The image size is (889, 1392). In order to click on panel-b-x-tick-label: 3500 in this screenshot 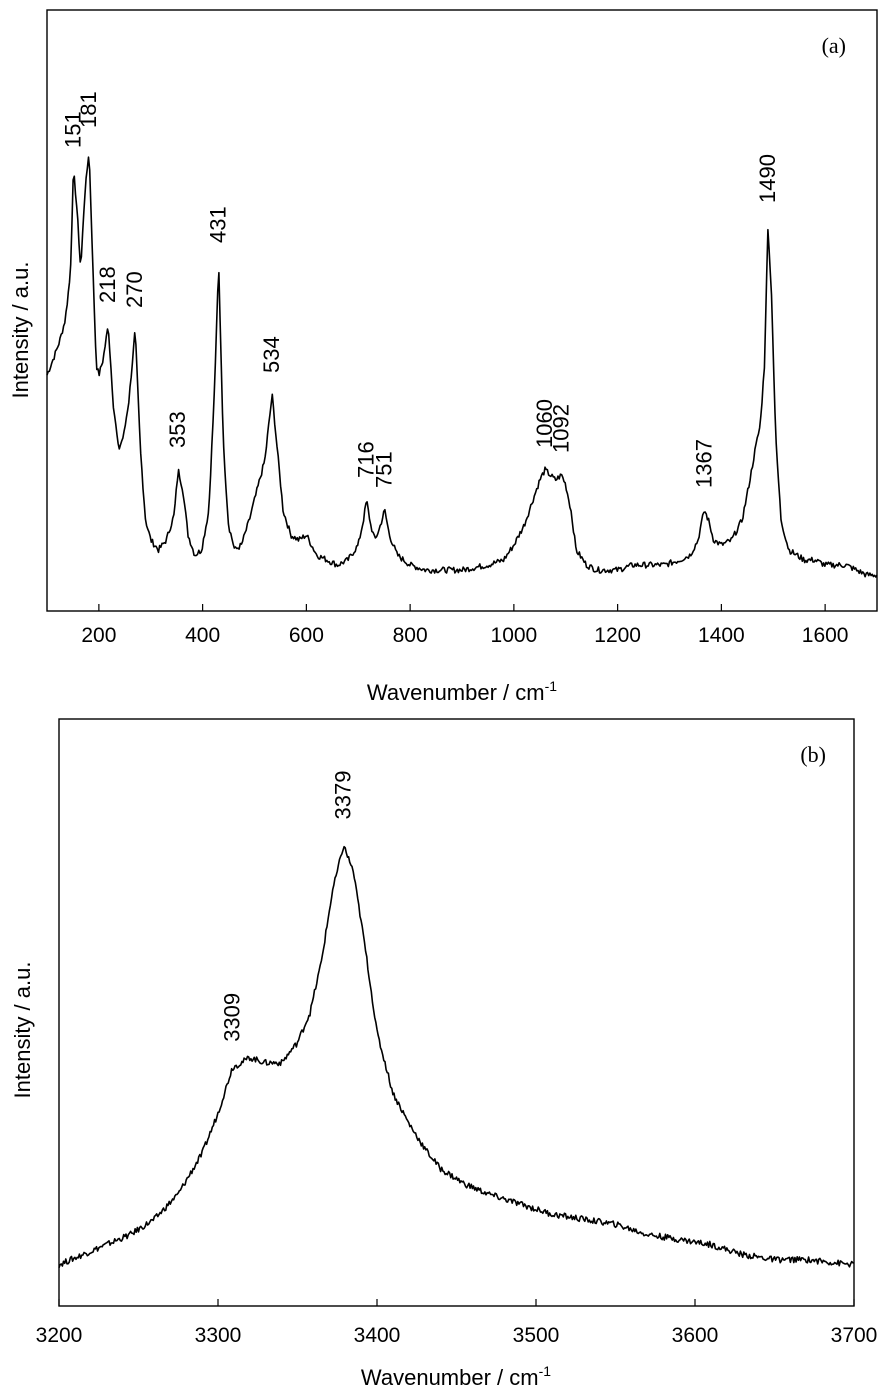, I will do `click(536, 1335)`.